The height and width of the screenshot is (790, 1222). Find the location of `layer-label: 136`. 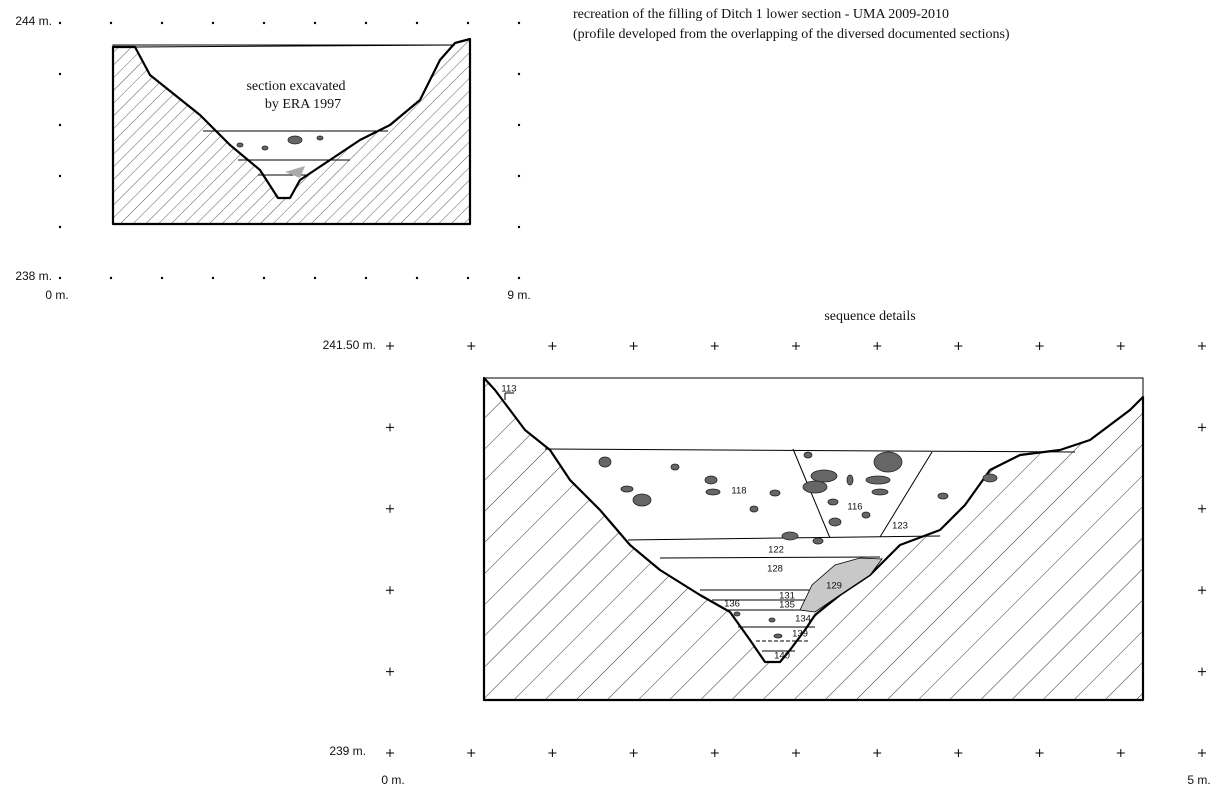

layer-label: 136 is located at coordinates (732, 604).